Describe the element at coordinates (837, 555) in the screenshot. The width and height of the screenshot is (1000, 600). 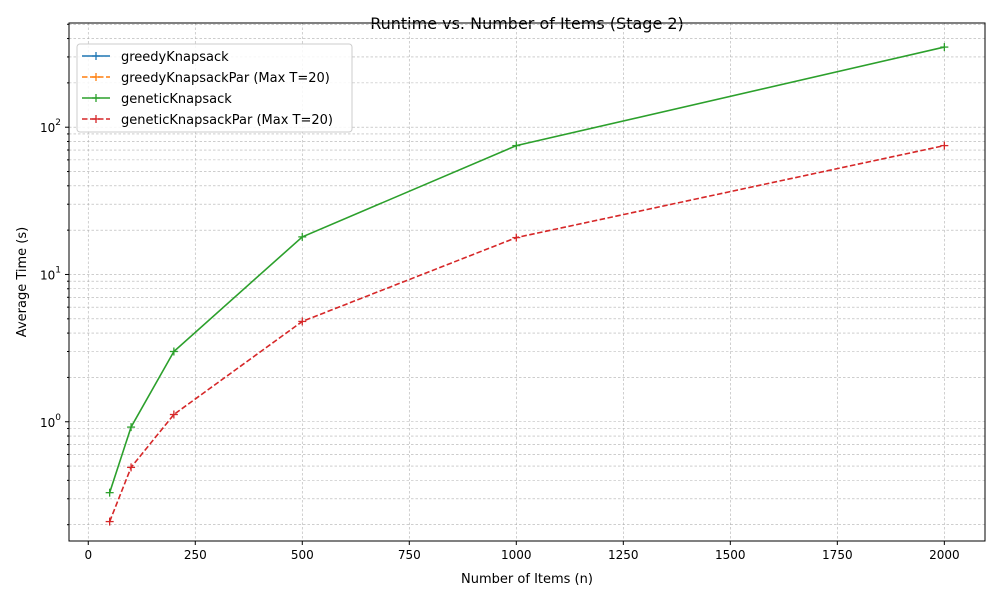
I see `x-tick-label: 1750` at that location.